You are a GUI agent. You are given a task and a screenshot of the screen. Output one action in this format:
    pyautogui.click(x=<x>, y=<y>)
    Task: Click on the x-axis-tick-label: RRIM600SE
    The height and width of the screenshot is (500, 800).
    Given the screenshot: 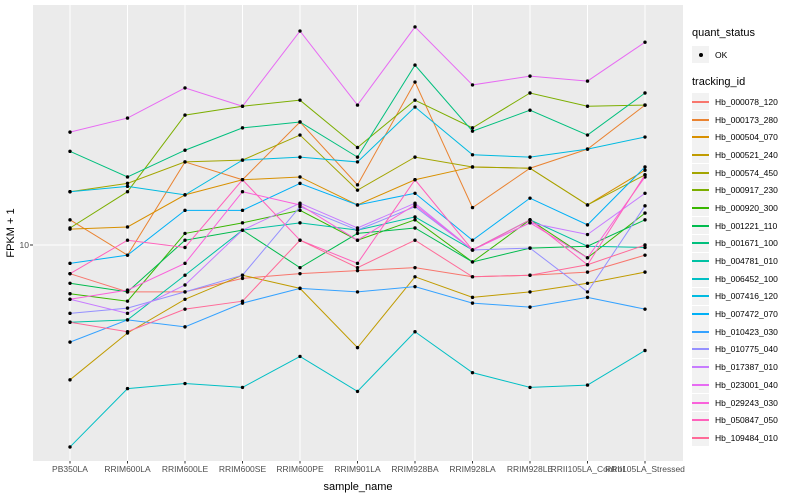 What is the action you would take?
    pyautogui.click(x=243, y=469)
    